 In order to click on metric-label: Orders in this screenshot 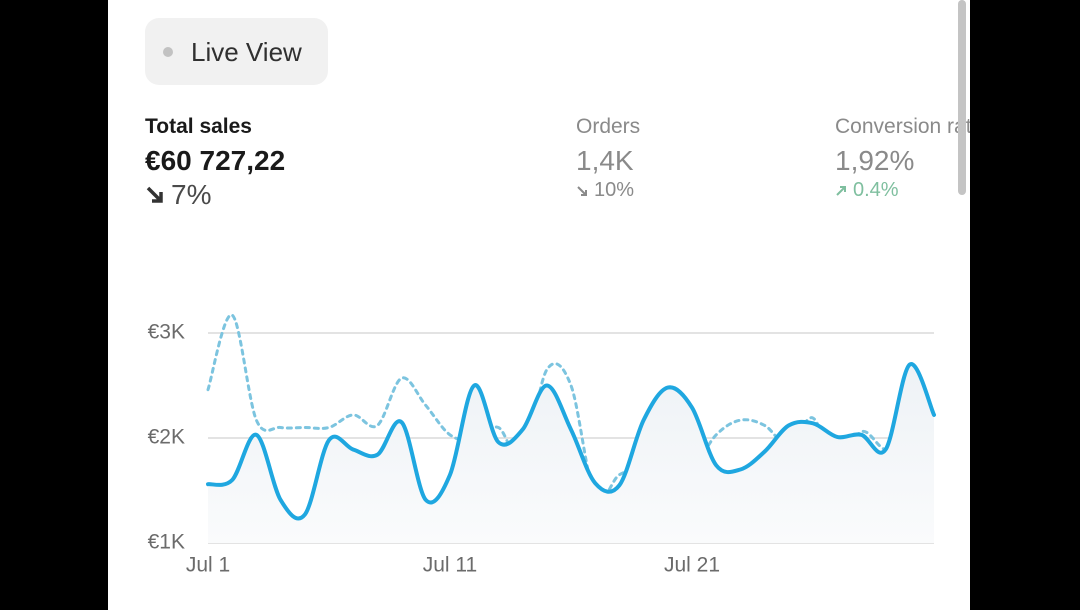, I will do `click(608, 126)`.